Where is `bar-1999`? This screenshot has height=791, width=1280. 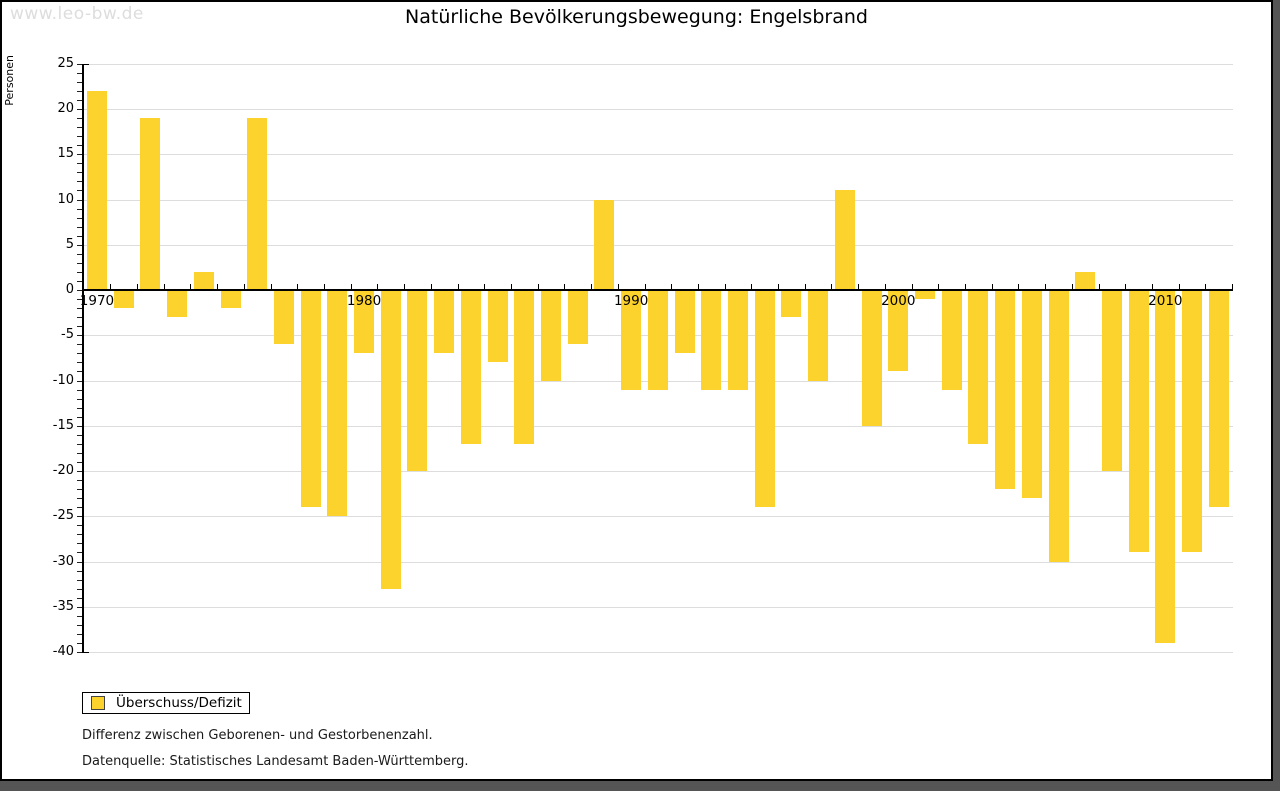
bar-1999 is located at coordinates (871, 358).